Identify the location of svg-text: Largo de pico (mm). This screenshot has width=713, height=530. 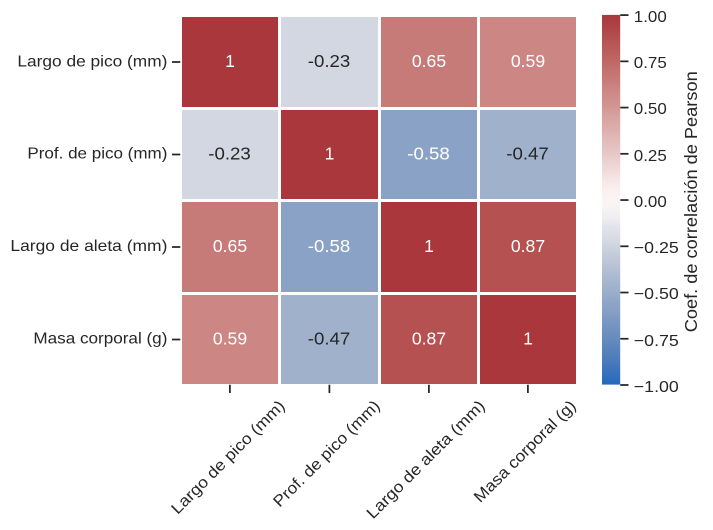
(92, 62).